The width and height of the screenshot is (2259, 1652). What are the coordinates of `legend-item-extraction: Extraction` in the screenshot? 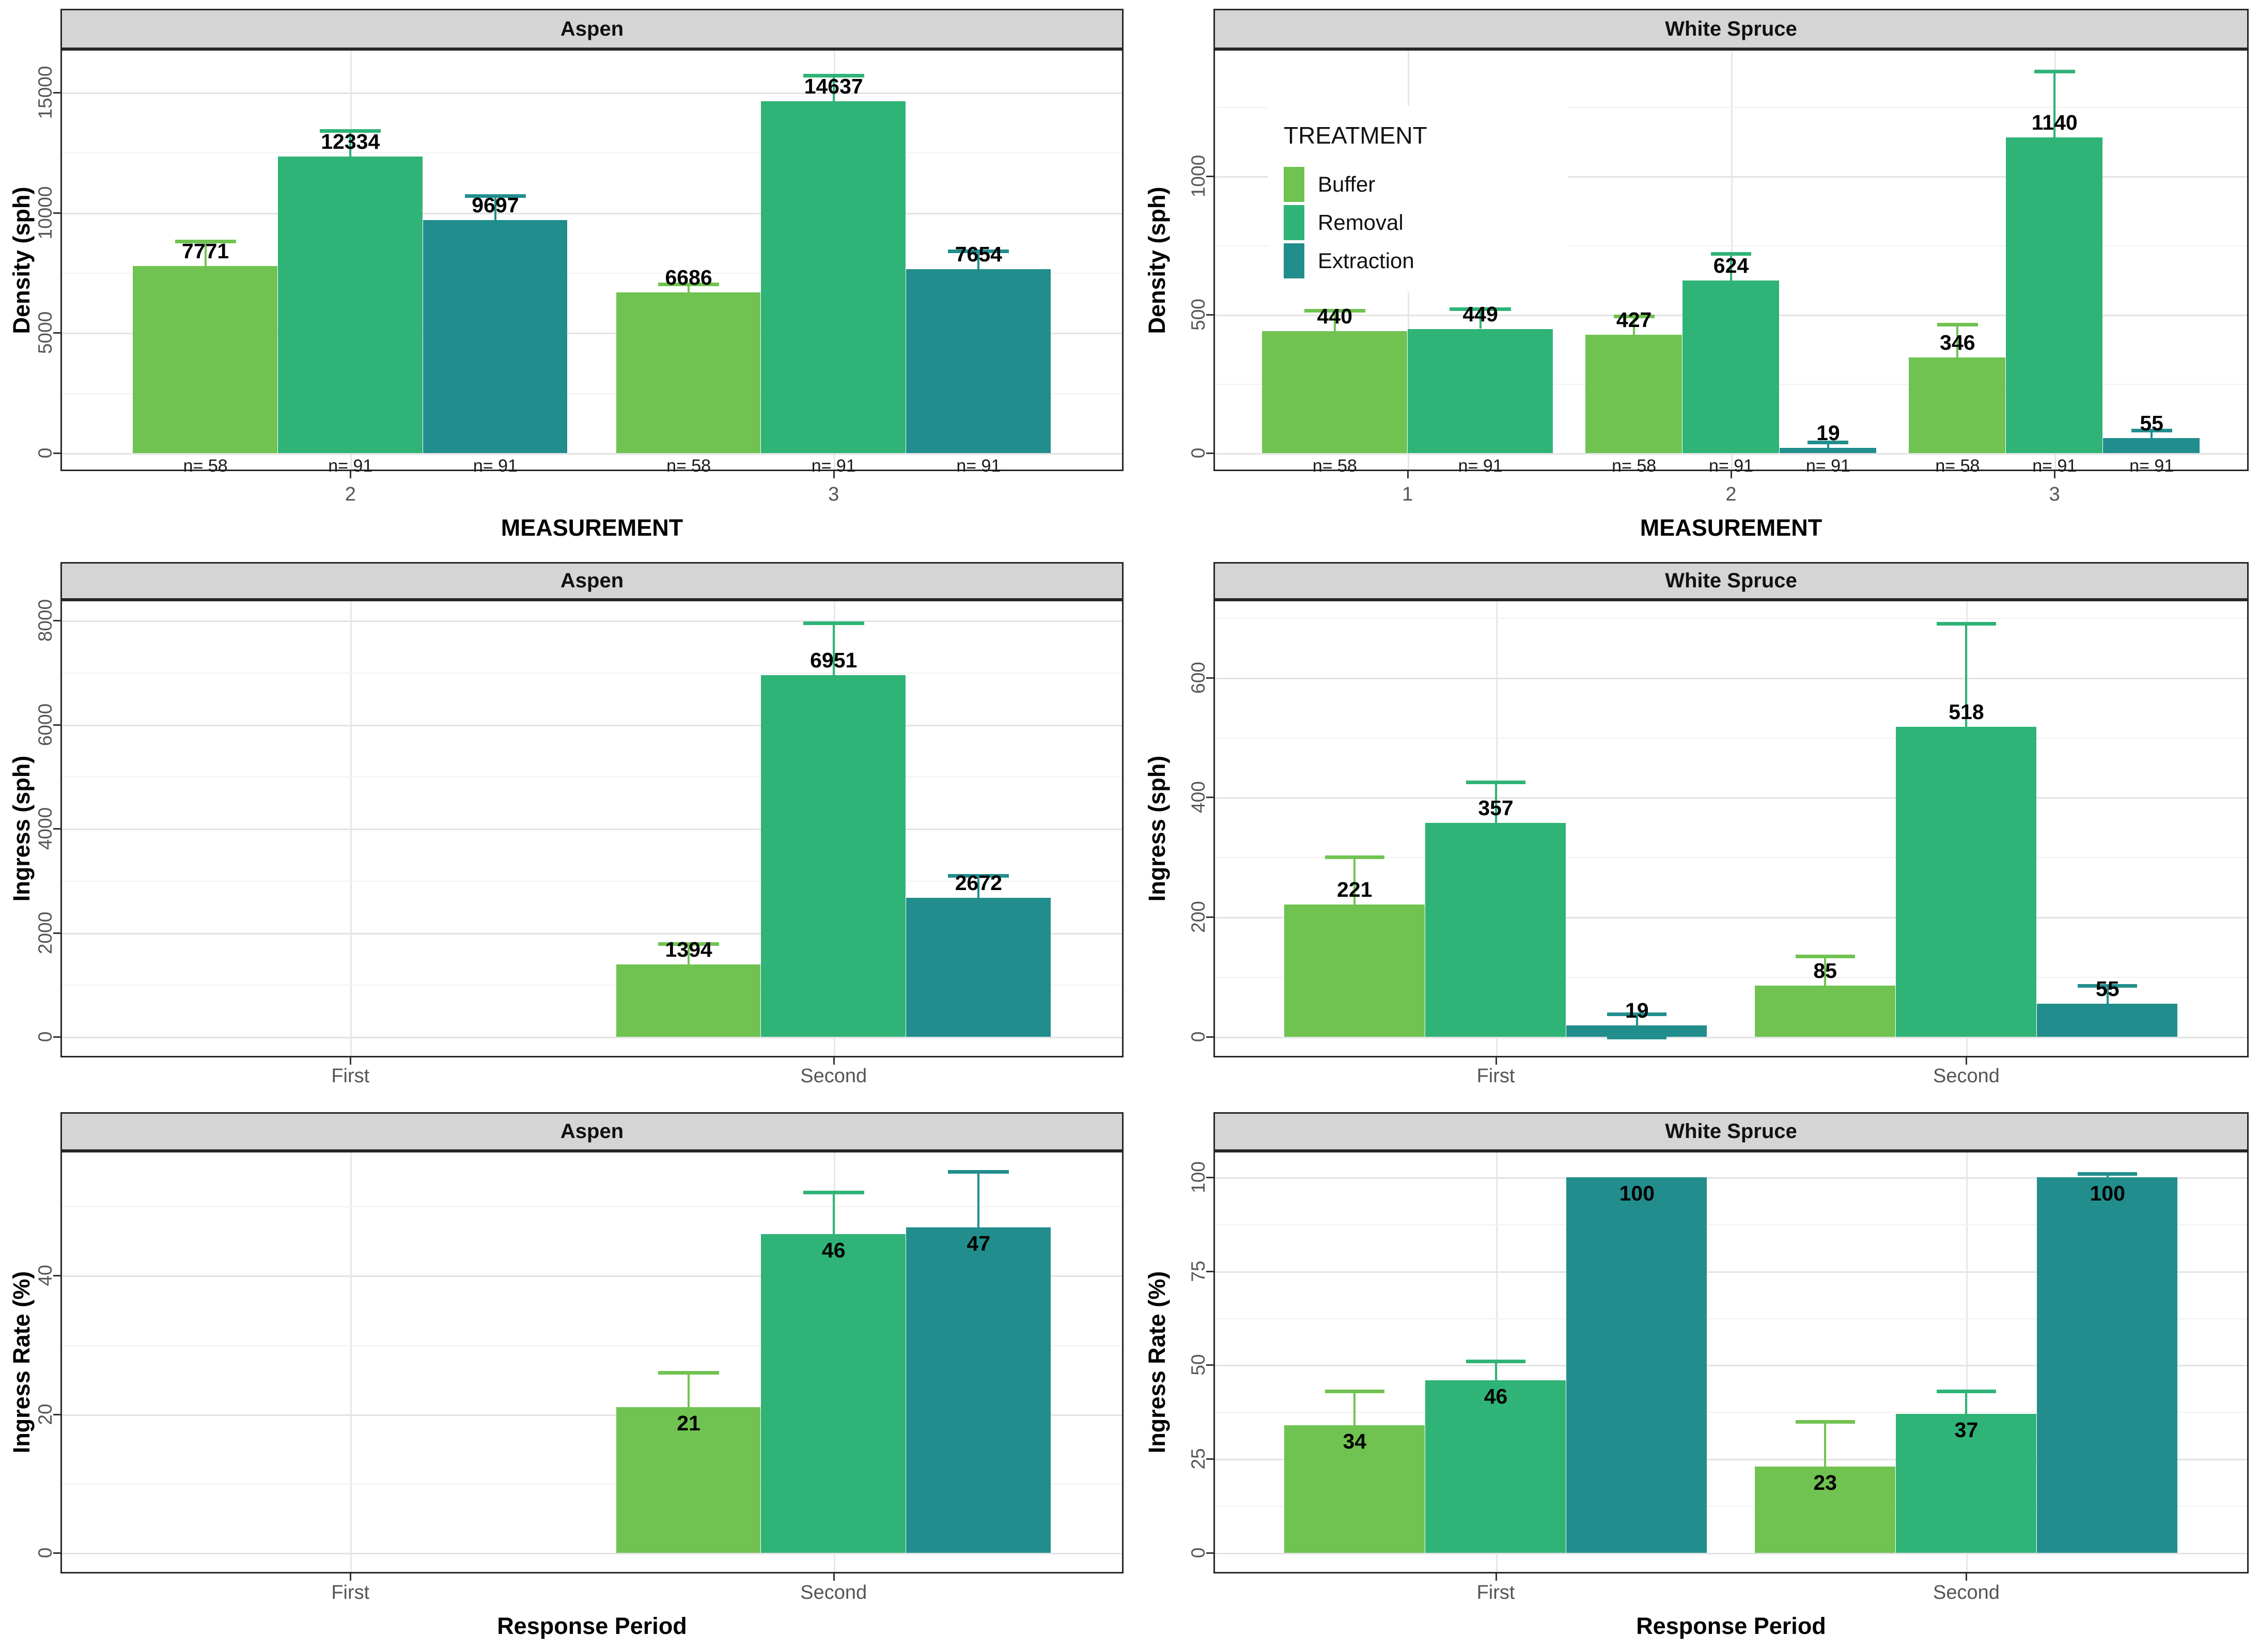 It's located at (1421, 260).